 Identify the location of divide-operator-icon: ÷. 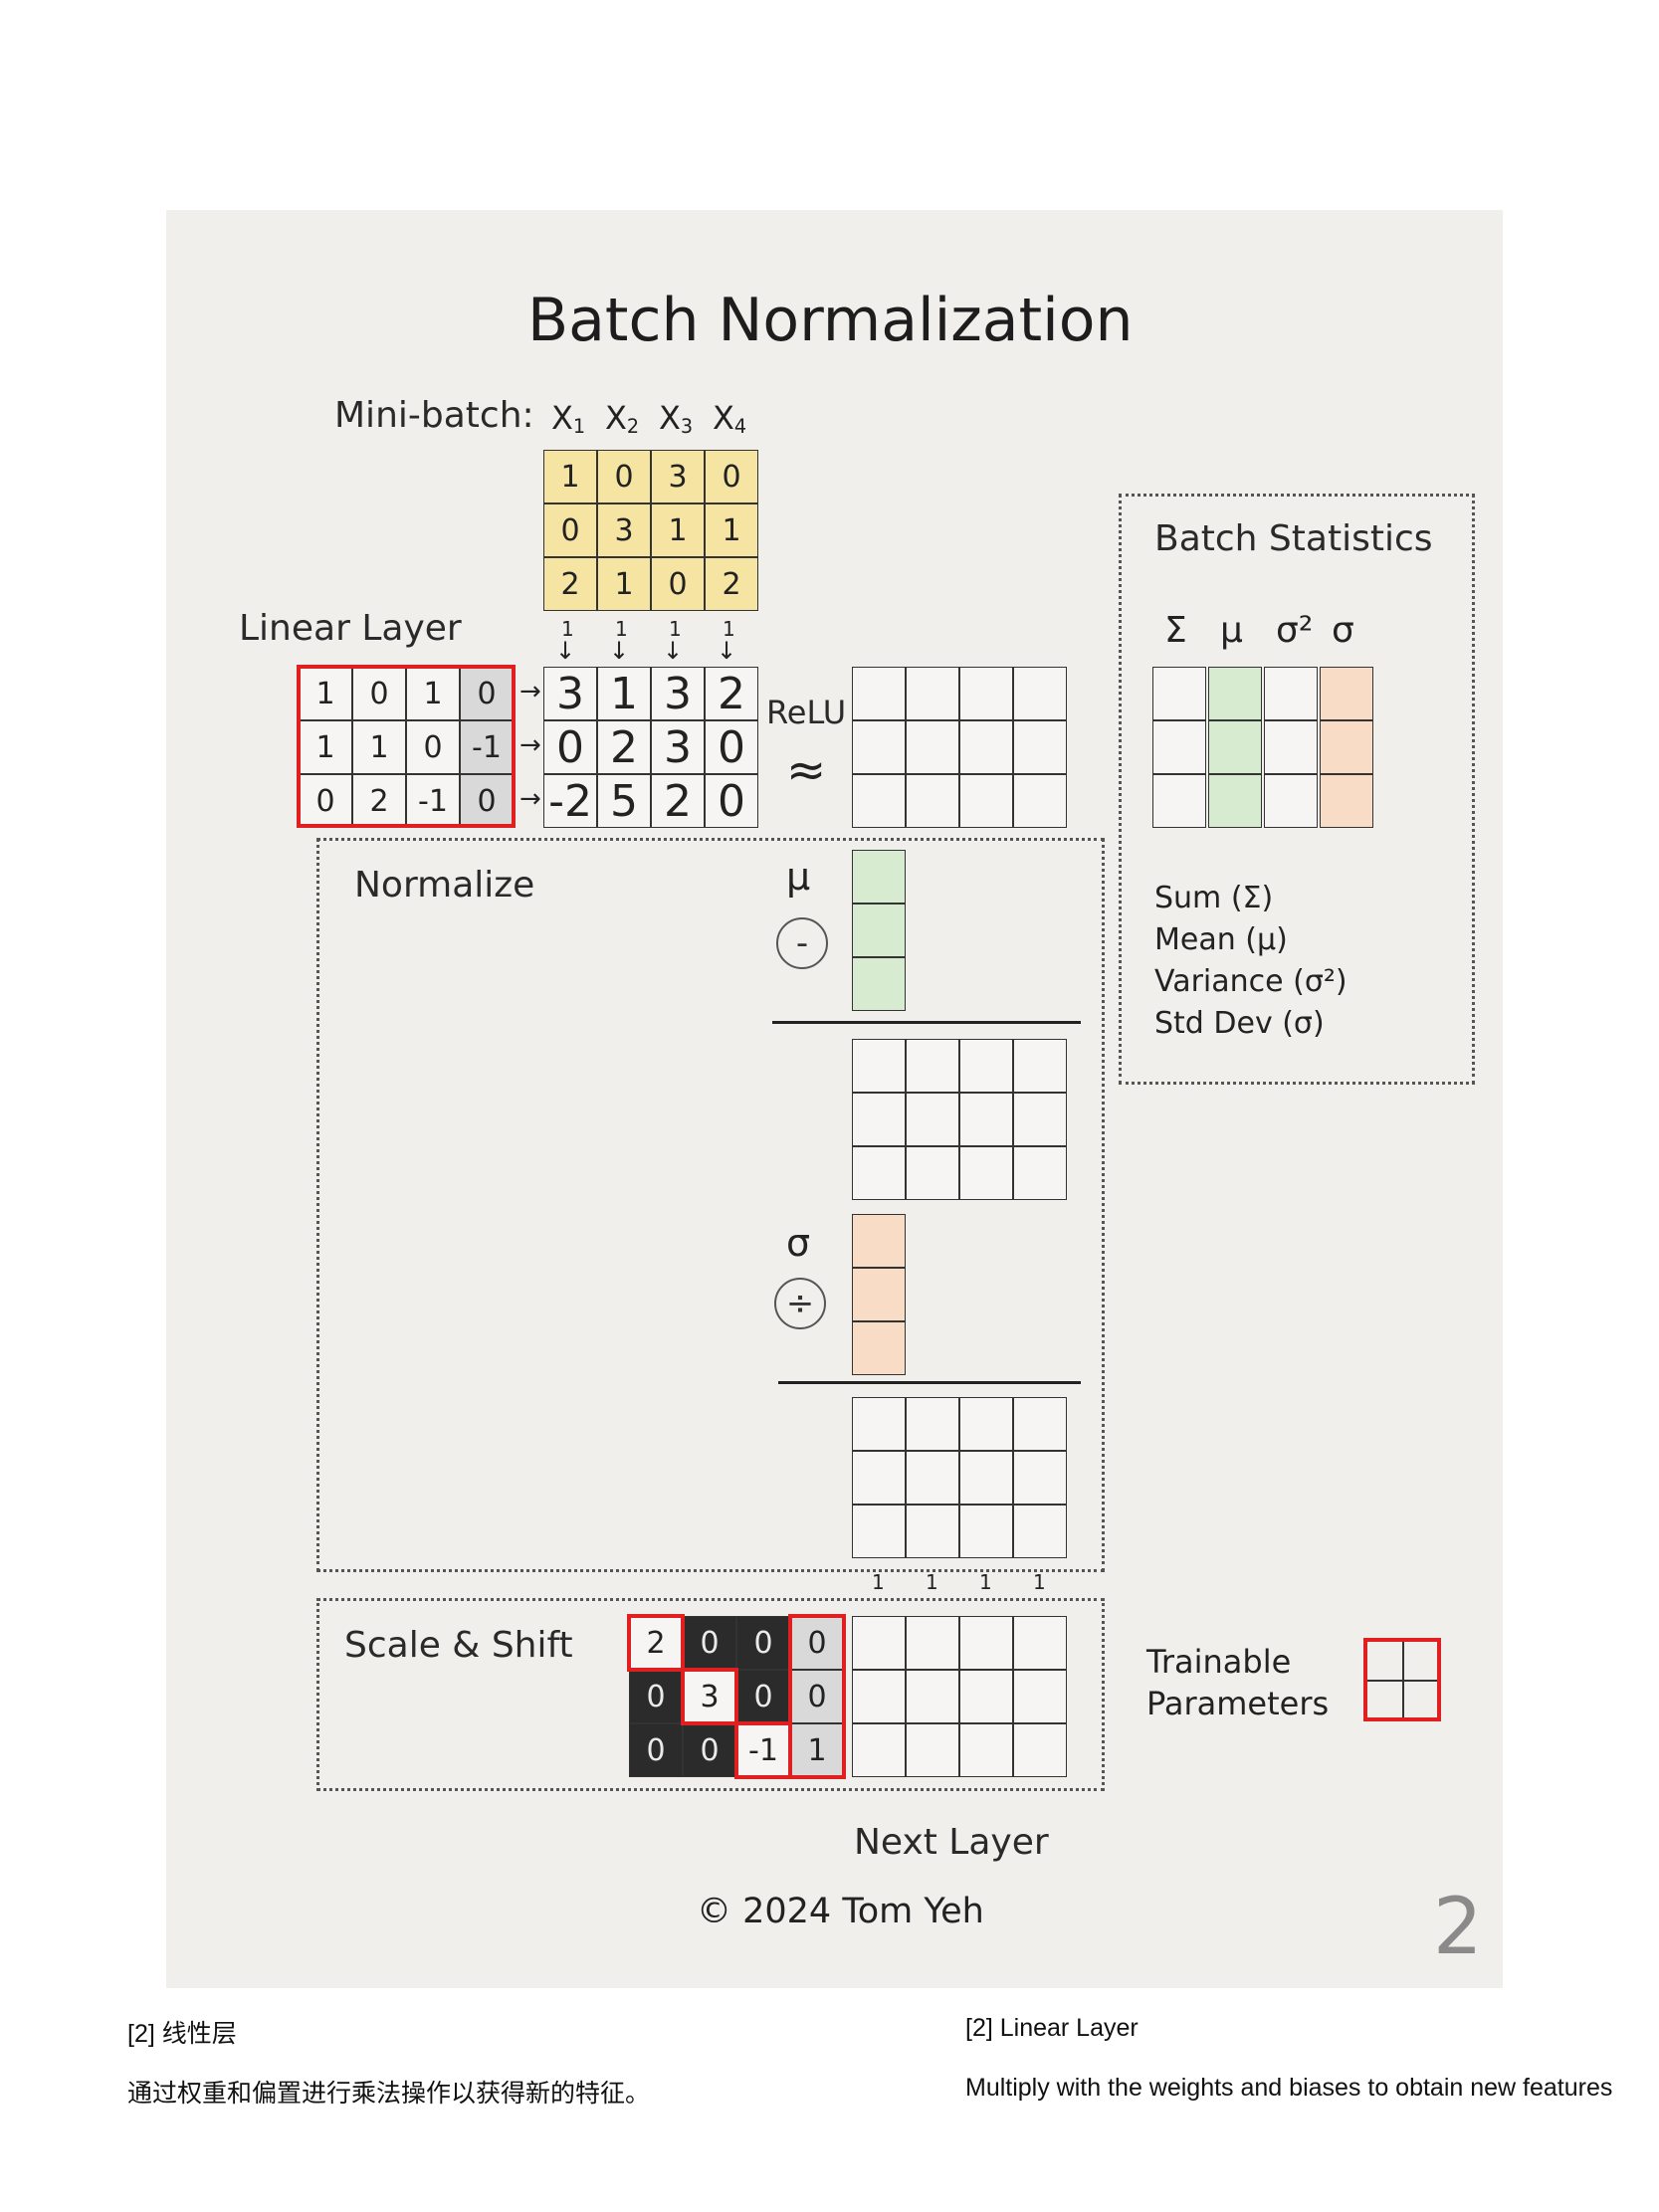
(800, 1303).